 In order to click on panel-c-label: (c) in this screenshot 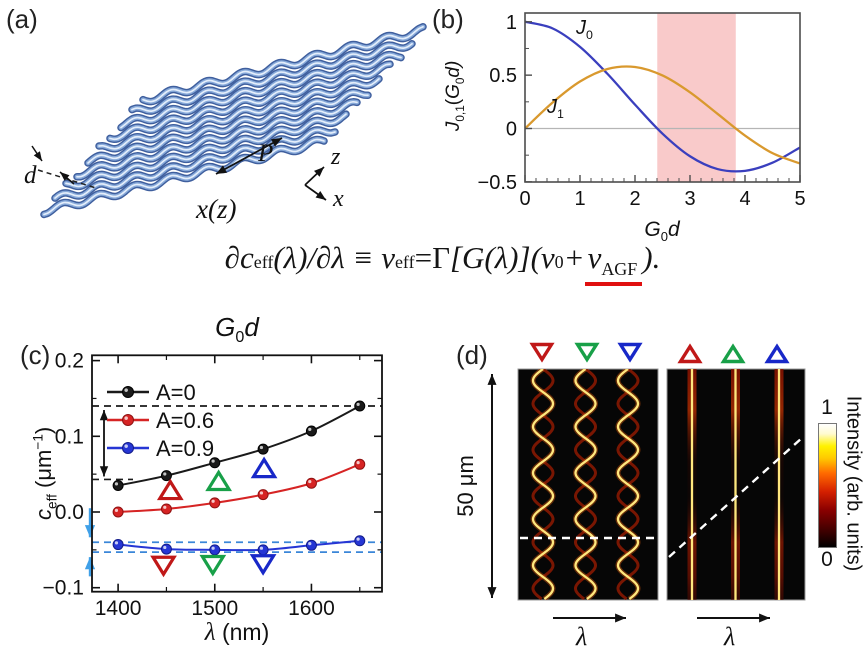, I will do `click(35, 355)`.